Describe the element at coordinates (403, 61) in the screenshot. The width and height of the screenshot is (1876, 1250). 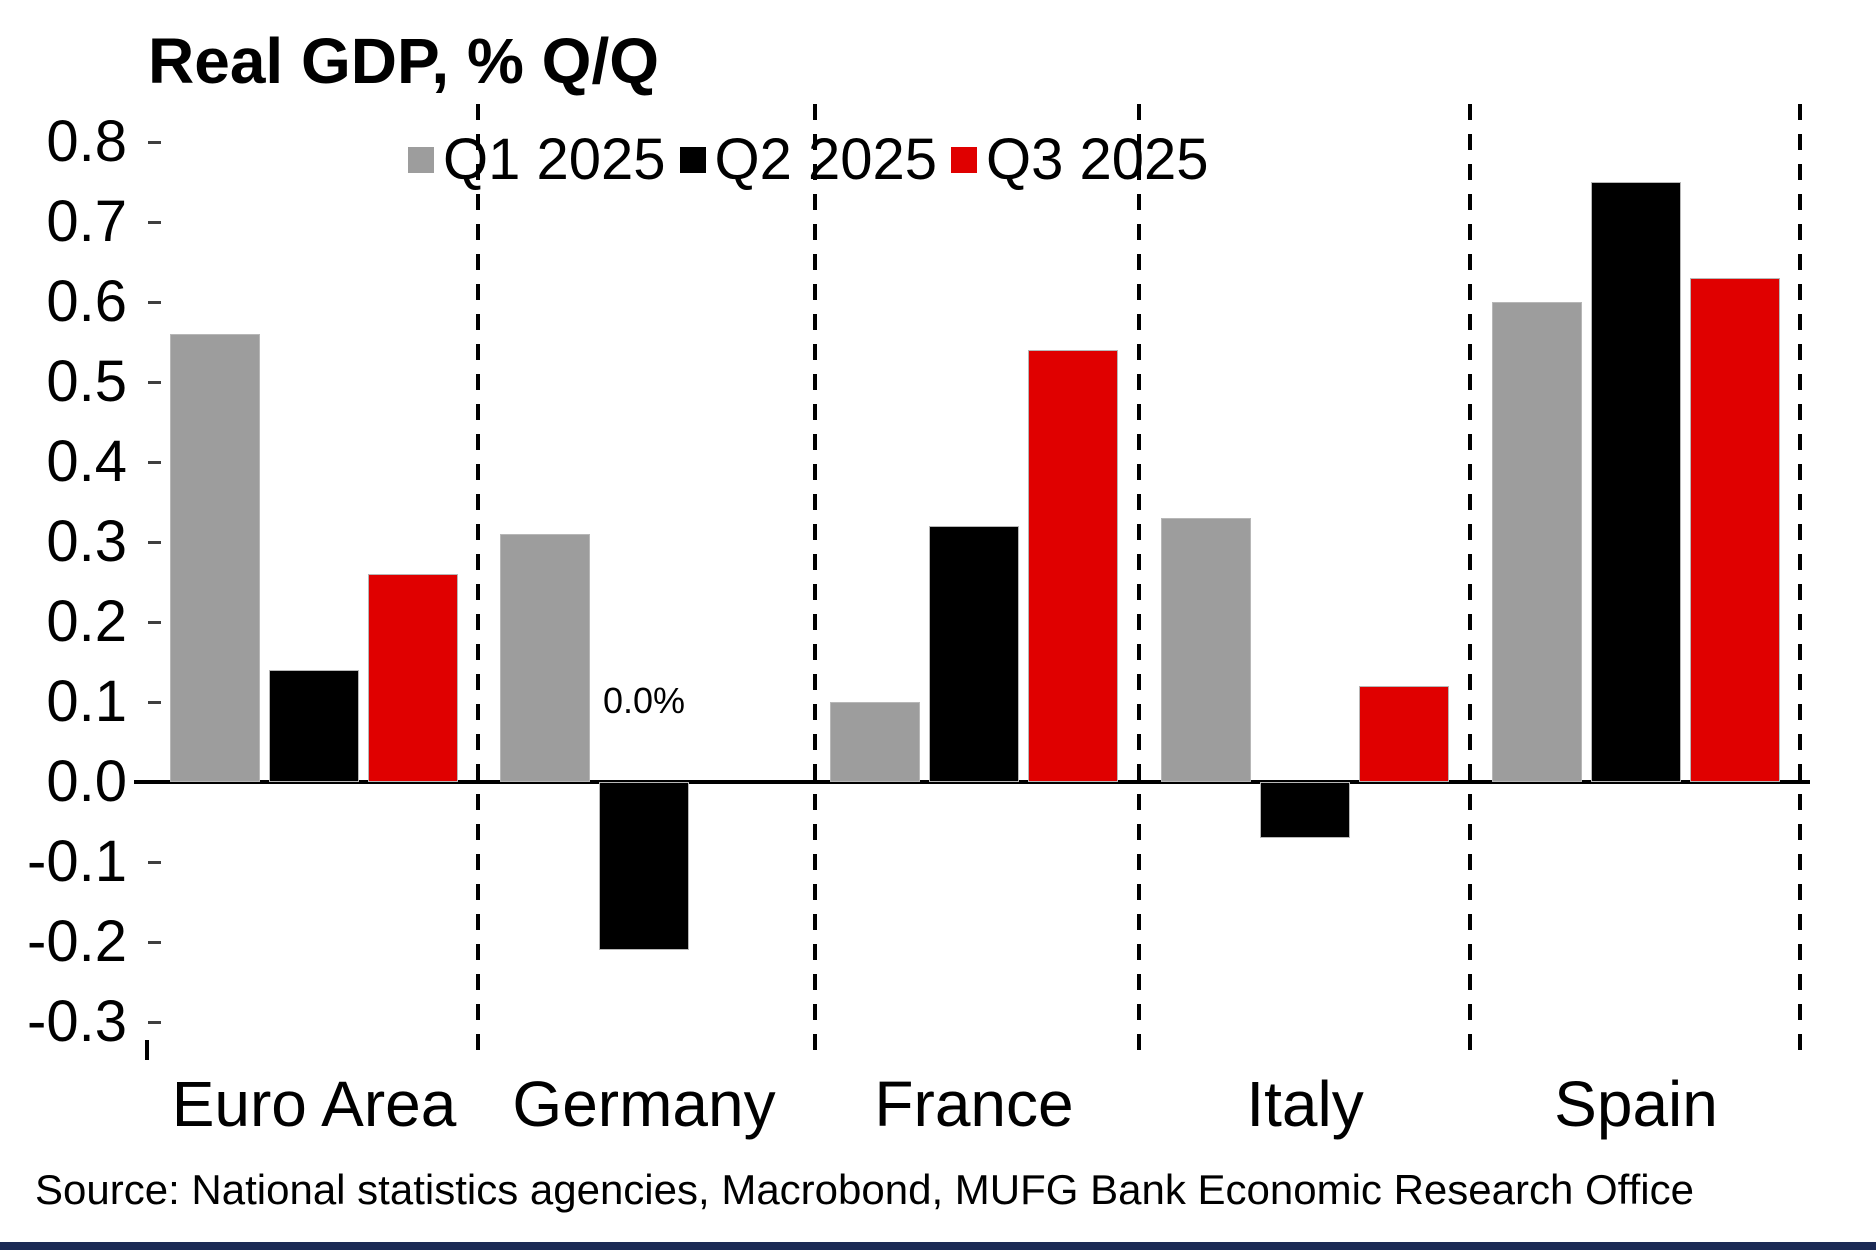
I see `chart-title: Real GDP, % Q/Q` at that location.